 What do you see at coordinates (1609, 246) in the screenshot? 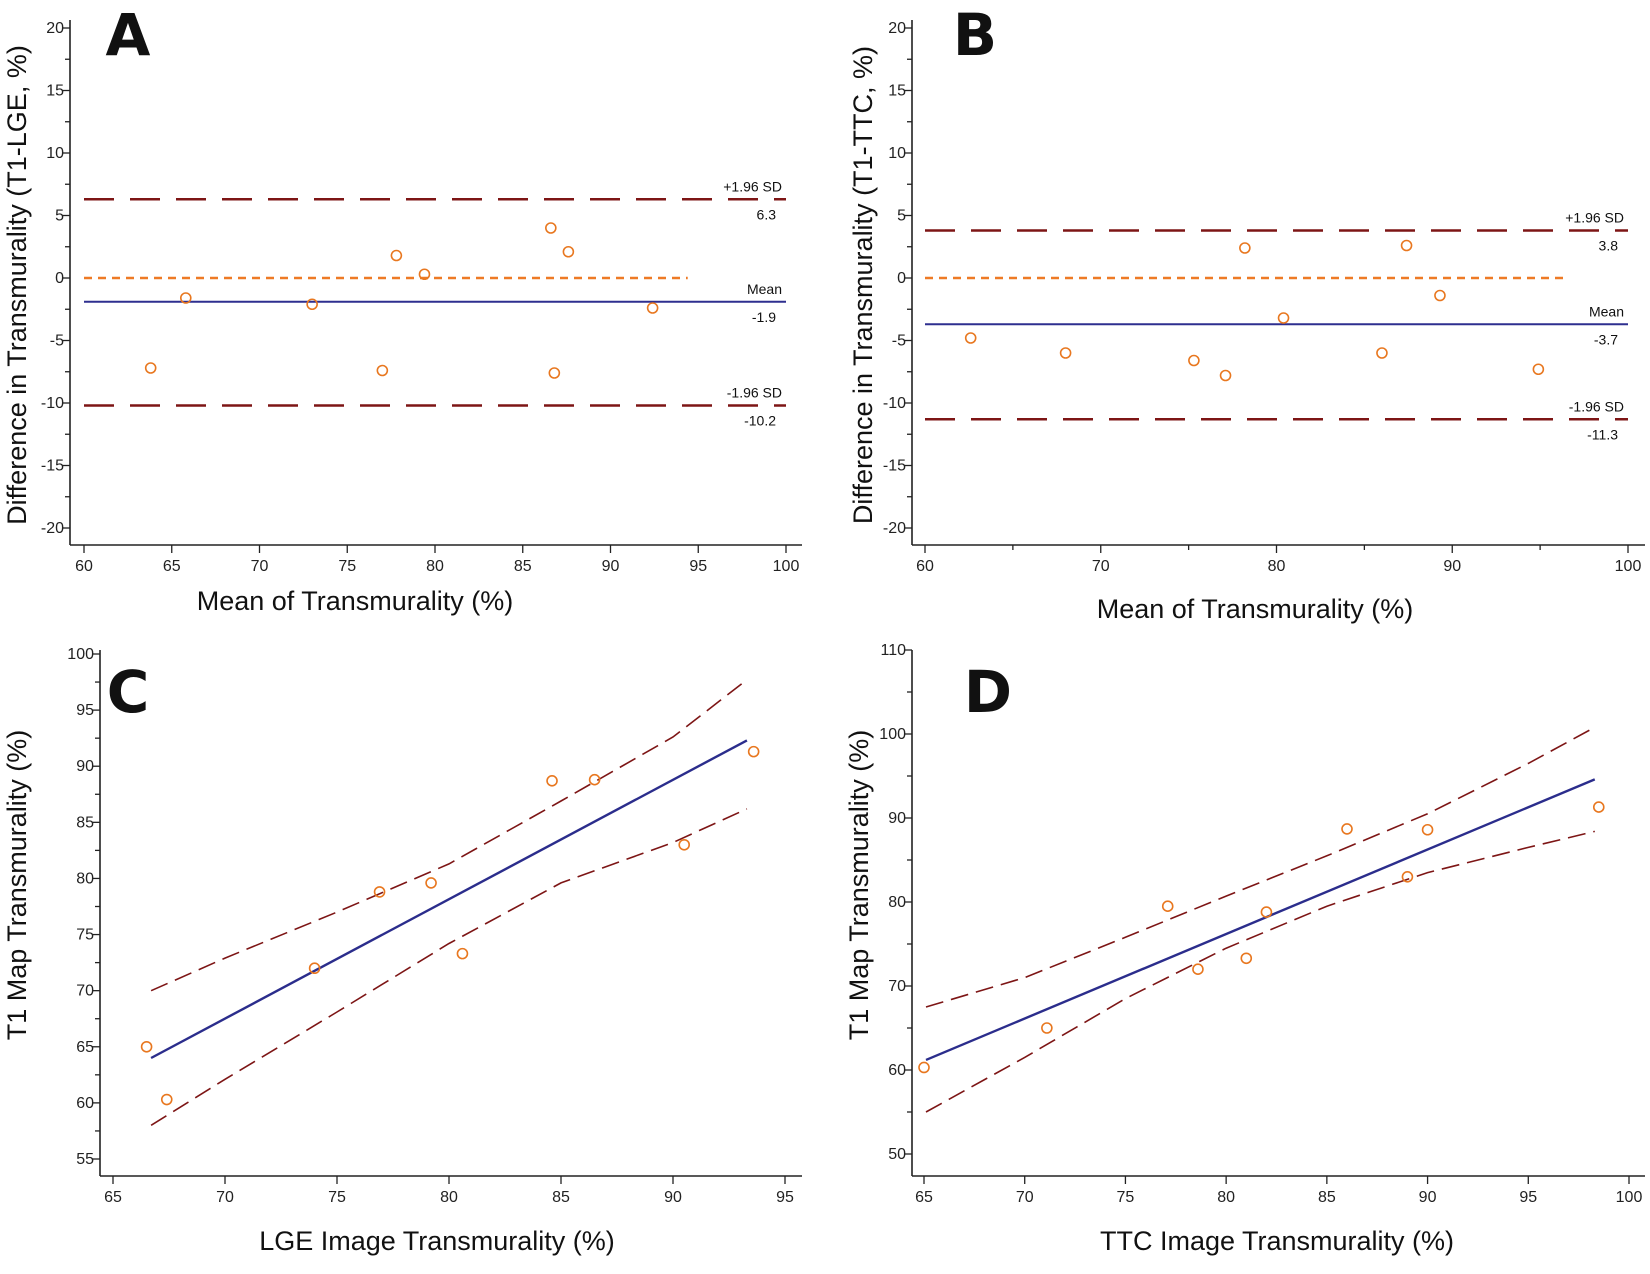
I see `upper-limit-value-label: 3.8` at bounding box center [1609, 246].